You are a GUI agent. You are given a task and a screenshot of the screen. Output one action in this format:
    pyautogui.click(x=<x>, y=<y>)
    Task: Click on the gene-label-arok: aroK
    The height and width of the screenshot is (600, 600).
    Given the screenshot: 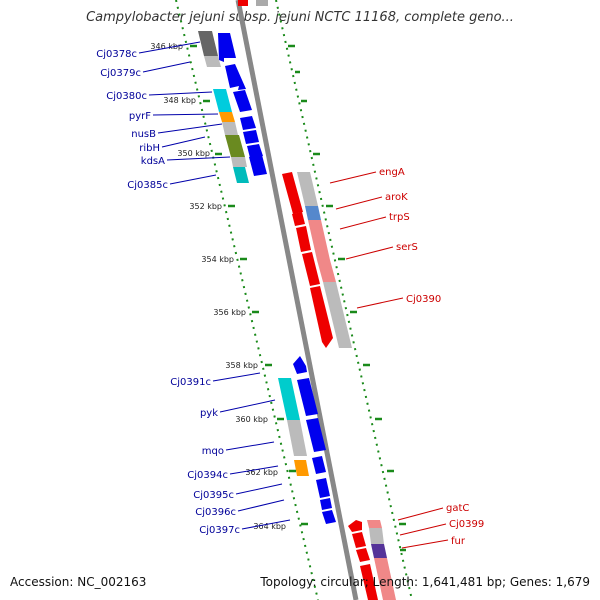 What is the action you would take?
    pyautogui.click(x=396, y=197)
    